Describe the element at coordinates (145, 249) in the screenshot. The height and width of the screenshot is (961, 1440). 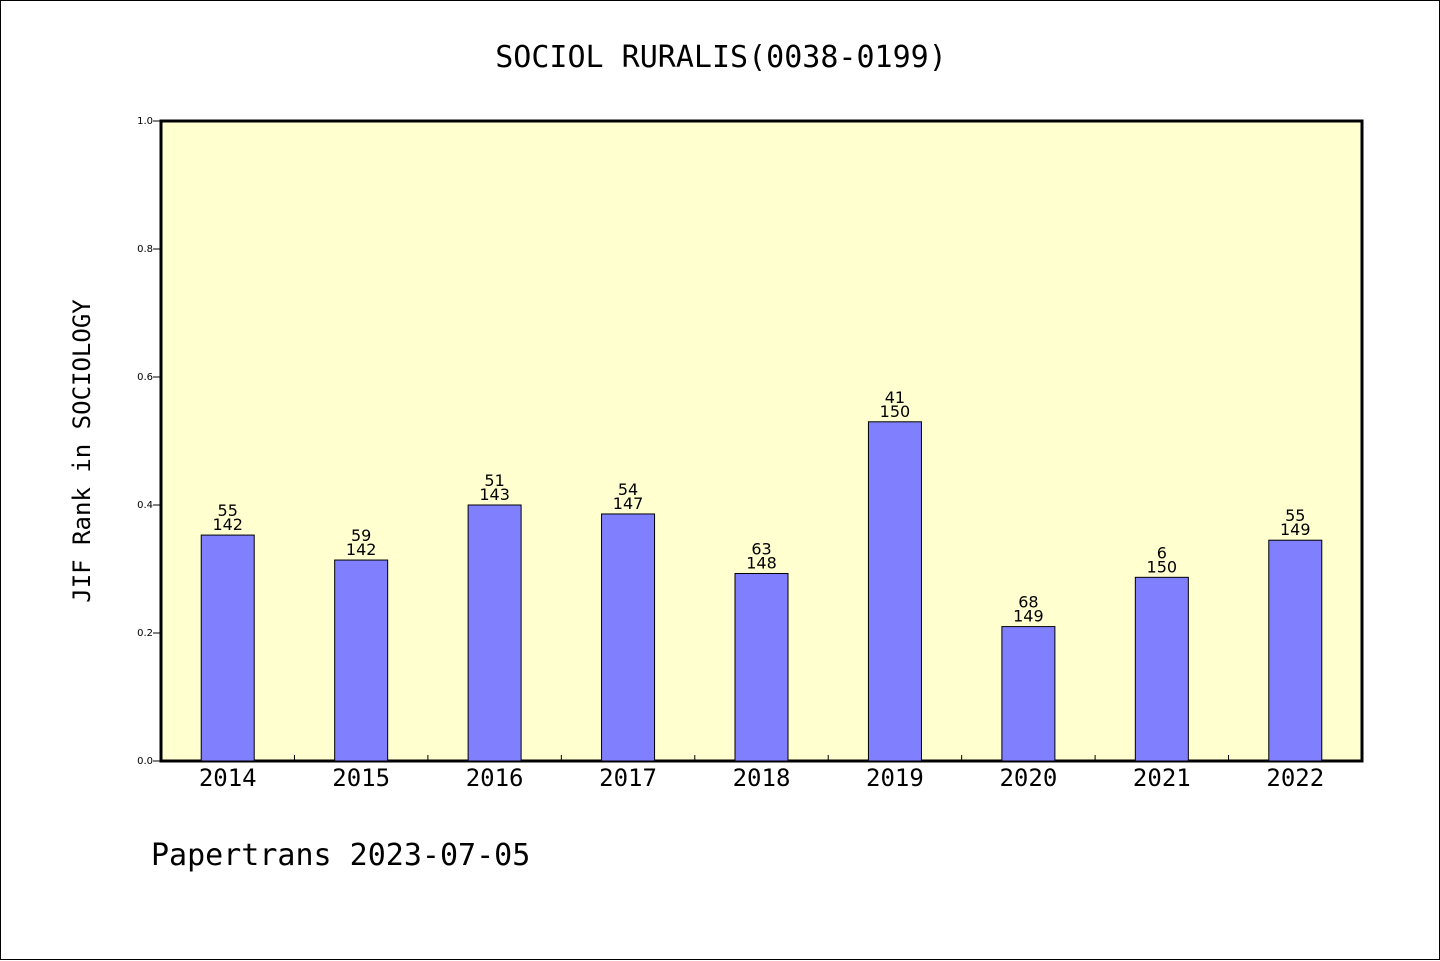
I see `y-tick-label: 0.8` at that location.